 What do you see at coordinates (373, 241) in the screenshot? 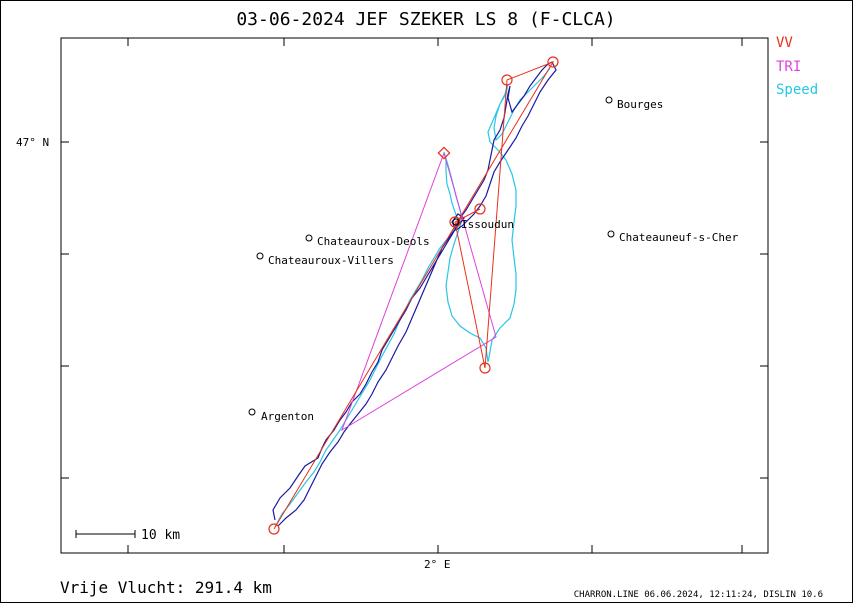
I see `town-chateauroux-deols: Chateauroux-Deols` at bounding box center [373, 241].